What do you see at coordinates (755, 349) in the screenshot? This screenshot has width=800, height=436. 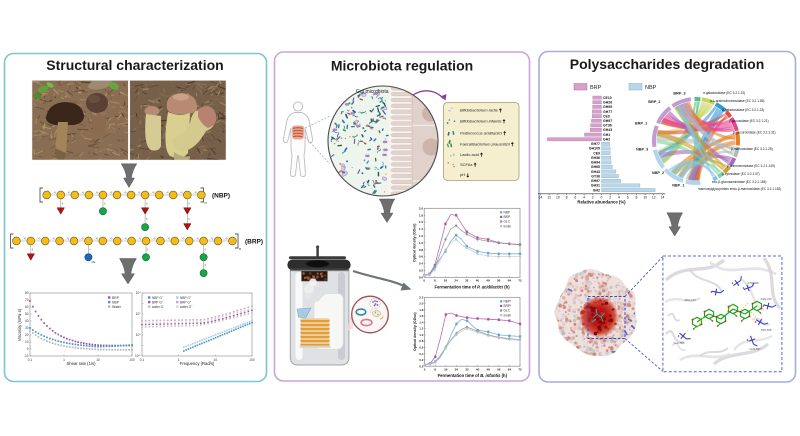 I see `svg-text: GLN-597` at bounding box center [755, 349].